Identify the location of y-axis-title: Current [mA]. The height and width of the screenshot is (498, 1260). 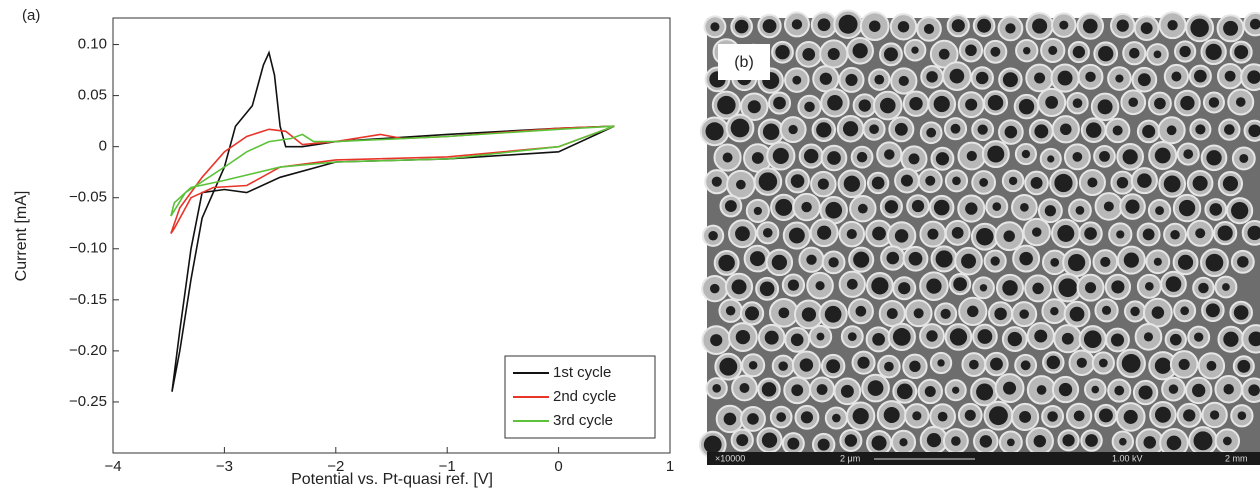
(21, 236).